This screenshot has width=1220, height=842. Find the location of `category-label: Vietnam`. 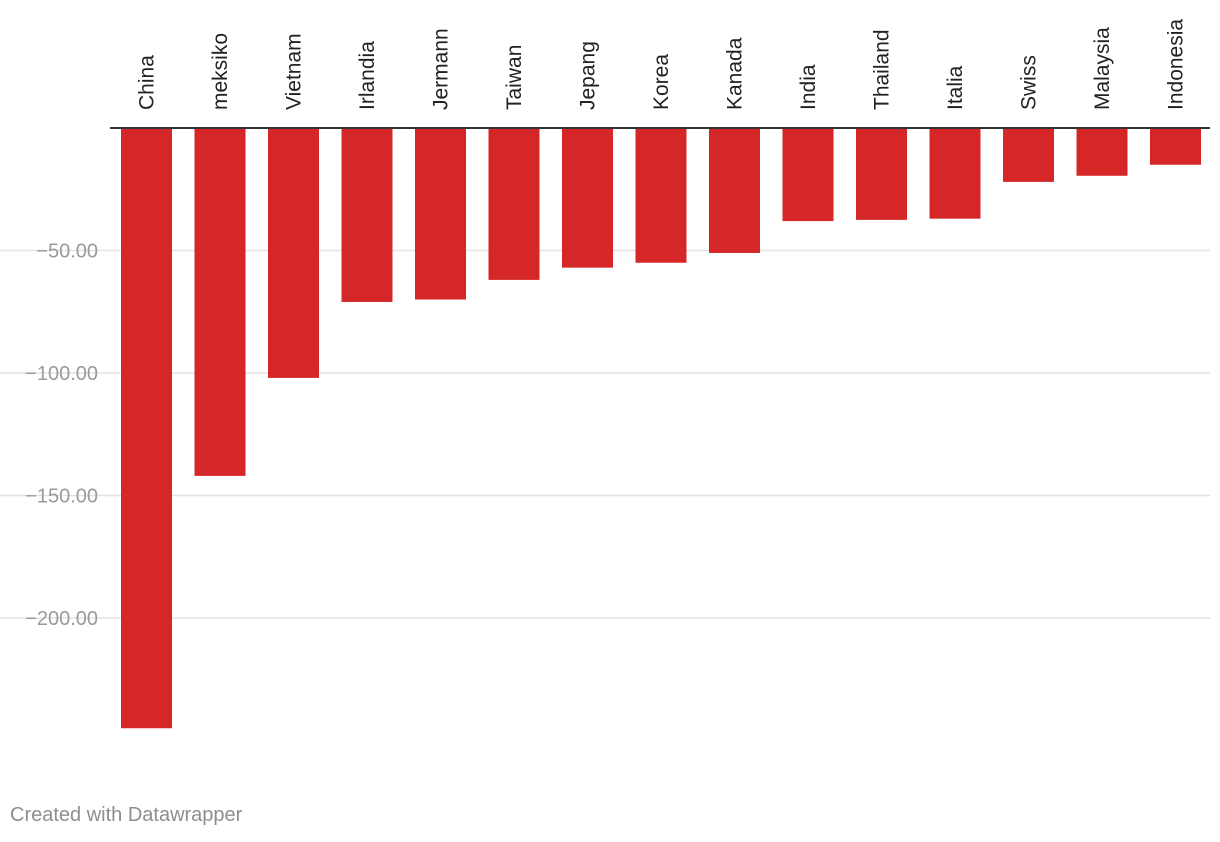

category-label: Vietnam is located at coordinates (294, 71).